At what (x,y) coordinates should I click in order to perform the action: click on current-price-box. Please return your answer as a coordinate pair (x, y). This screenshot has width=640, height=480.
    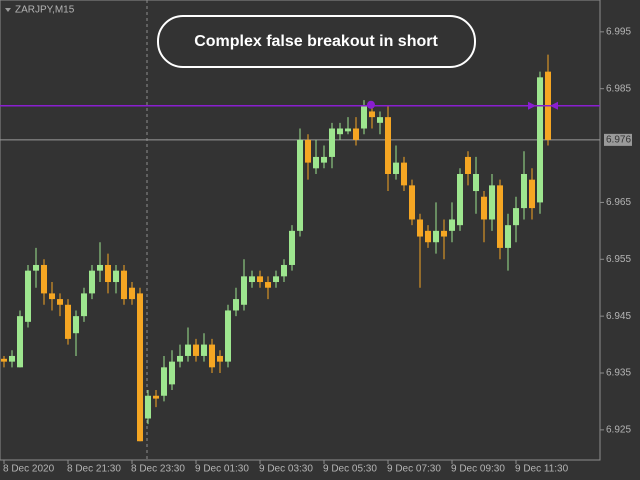
    Looking at the image, I should click on (618, 139).